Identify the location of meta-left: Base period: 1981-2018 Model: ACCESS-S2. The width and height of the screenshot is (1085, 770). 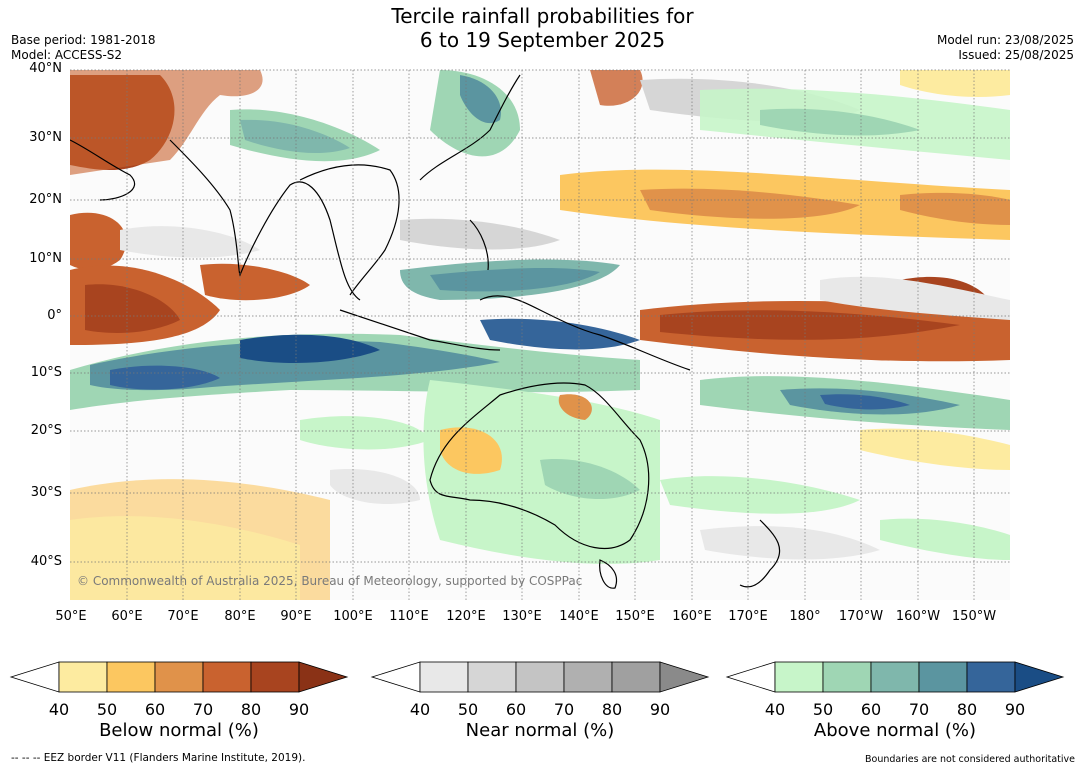
(83, 48).